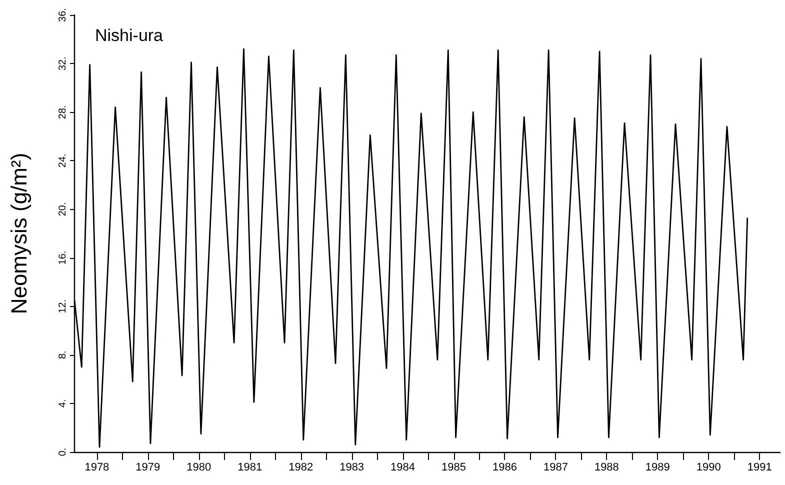 This screenshot has height=485, width=785. Describe the element at coordinates (63, 306) in the screenshot. I see `y-tick-label: 12.` at that location.